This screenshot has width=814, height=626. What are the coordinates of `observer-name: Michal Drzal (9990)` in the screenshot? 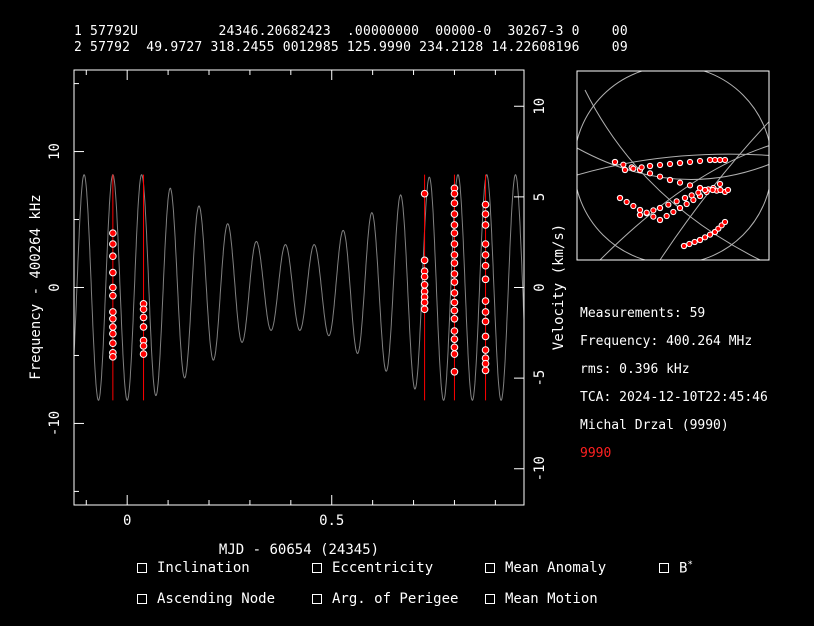 It's located at (654, 425).